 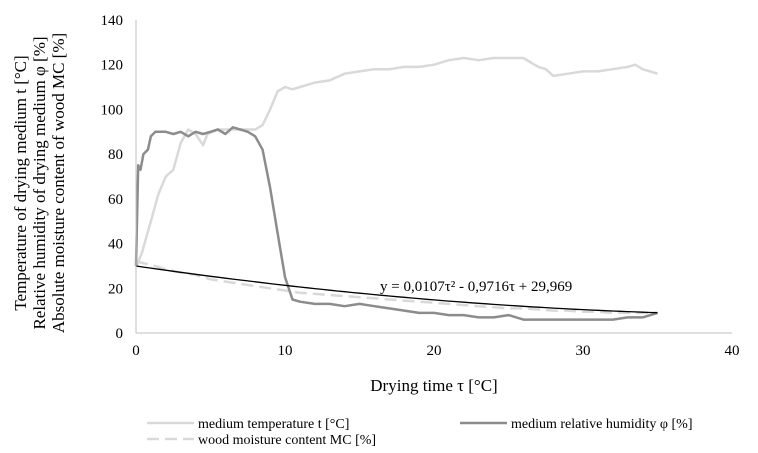 I want to click on x-tick-labels: 0 10 20 30 40, so click(x=435, y=351).